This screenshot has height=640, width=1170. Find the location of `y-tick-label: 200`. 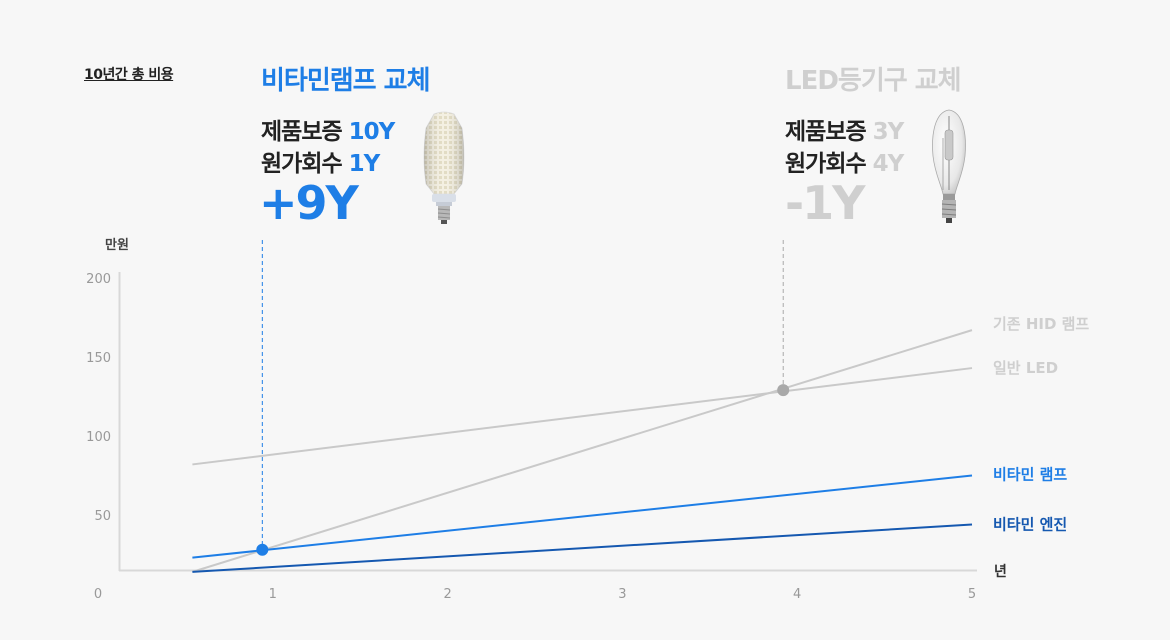

y-tick-label: 200 is located at coordinates (98, 279).